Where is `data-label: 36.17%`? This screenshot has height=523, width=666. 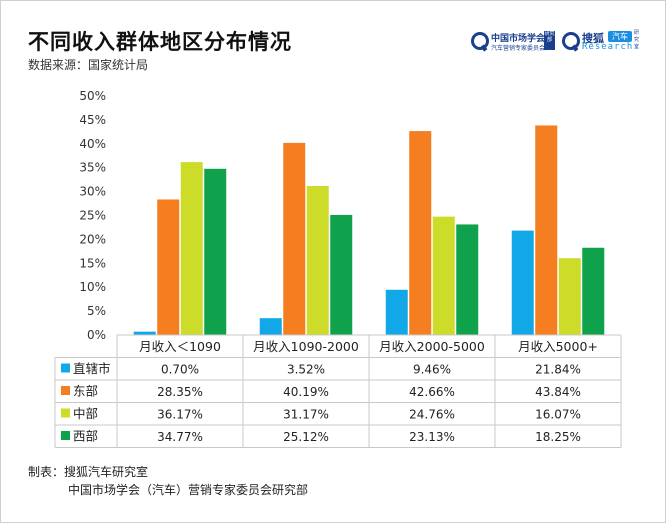 data-label: 36.17% is located at coordinates (180, 415).